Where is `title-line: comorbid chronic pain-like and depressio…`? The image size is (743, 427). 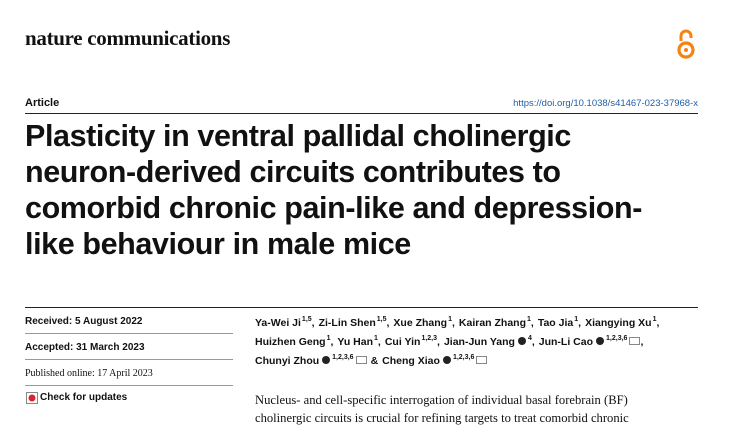
title-line: comorbid chronic pain-like and depressio… is located at coordinates (334, 208).